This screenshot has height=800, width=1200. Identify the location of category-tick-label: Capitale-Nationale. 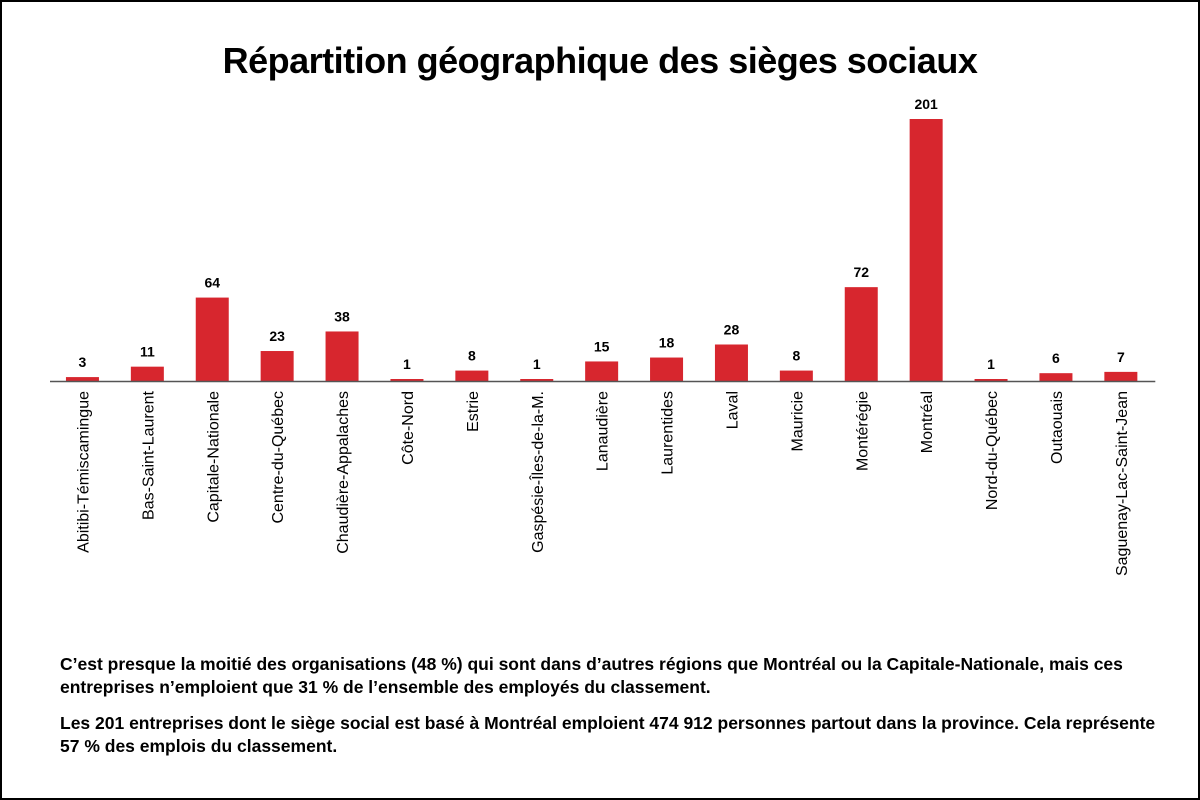
(213, 457).